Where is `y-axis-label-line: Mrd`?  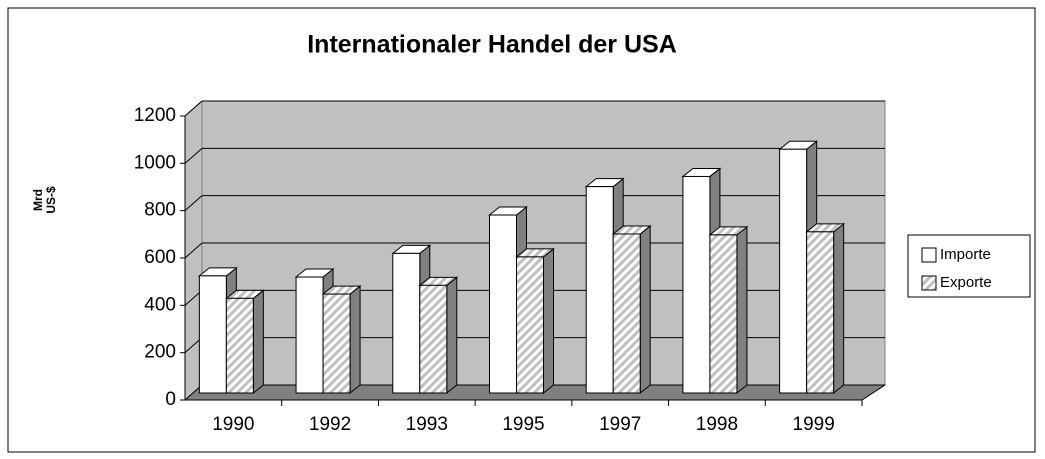 y-axis-label-line: Mrd is located at coordinates (38, 200).